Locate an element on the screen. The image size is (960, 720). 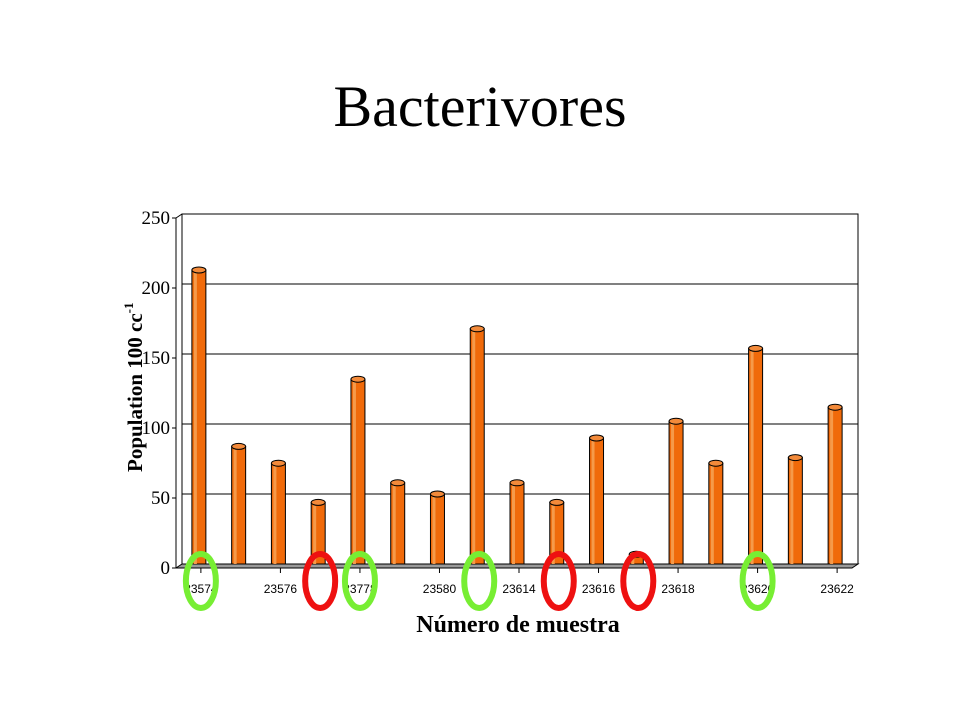
y-axis-title: Population 100 cc-1 is located at coordinates (134, 387).